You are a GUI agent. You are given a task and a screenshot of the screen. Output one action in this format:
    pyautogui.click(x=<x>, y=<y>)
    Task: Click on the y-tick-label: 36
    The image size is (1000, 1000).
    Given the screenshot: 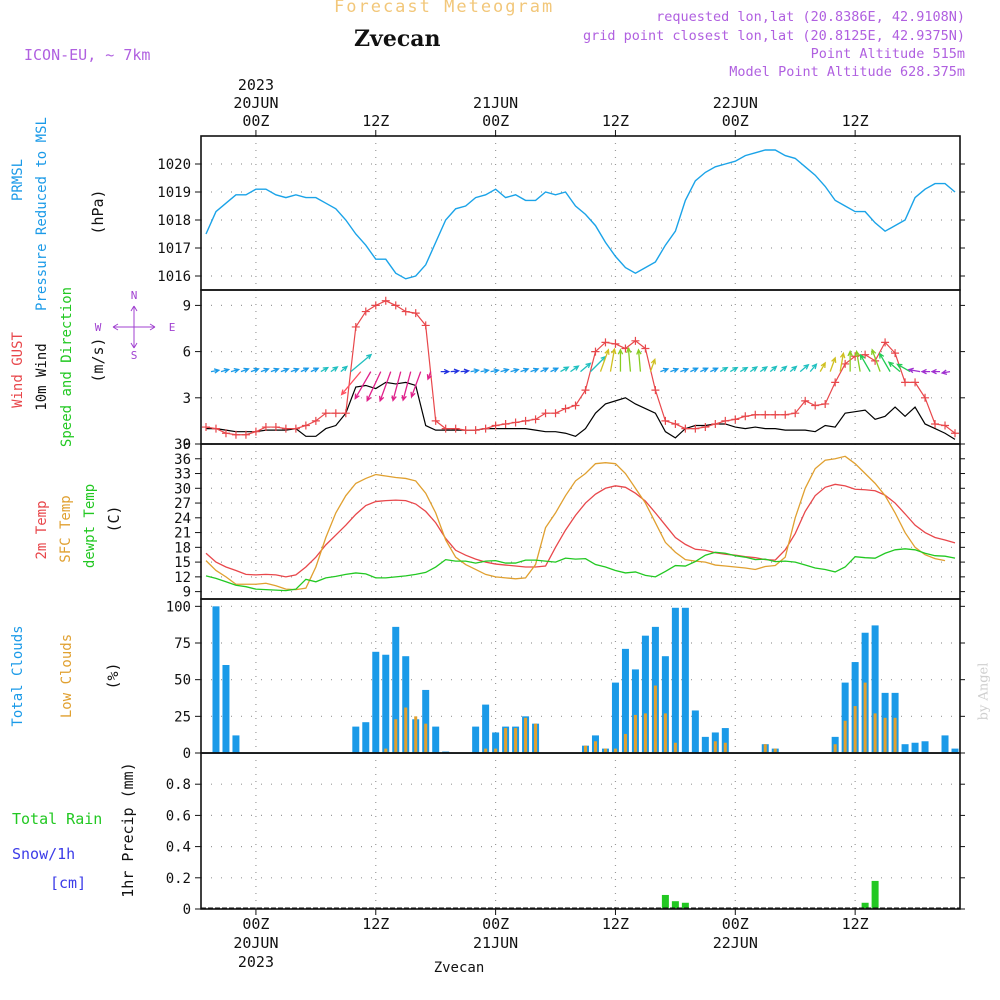 What is the action you would take?
    pyautogui.click(x=182, y=460)
    